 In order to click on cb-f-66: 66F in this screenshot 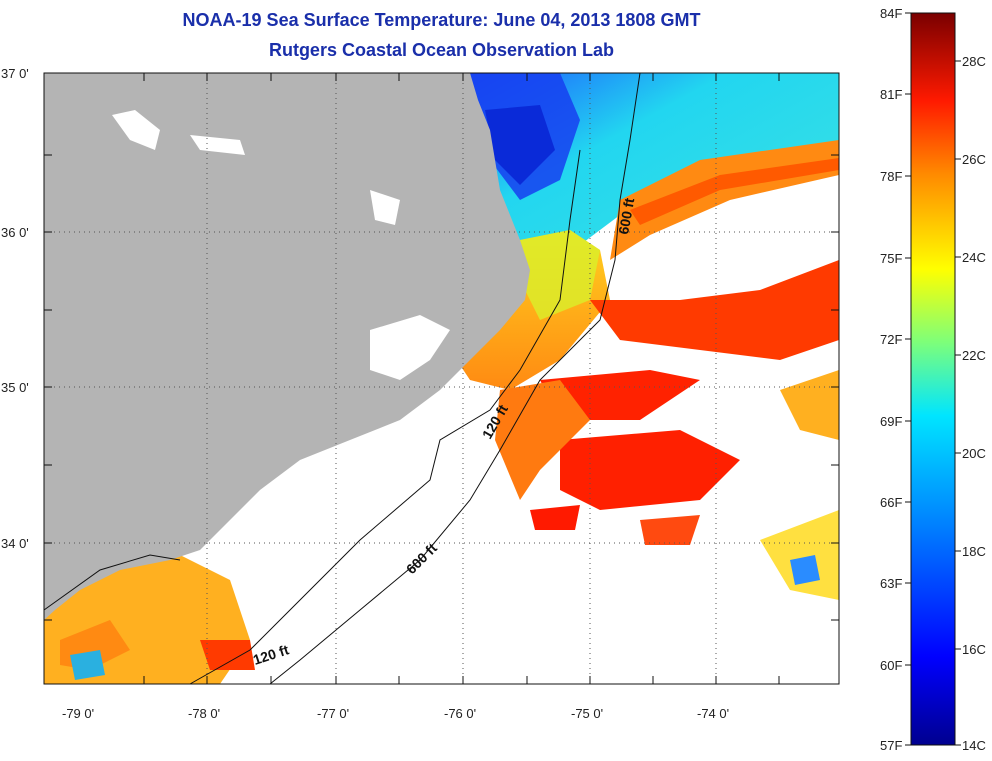, I will do `click(891, 502)`.